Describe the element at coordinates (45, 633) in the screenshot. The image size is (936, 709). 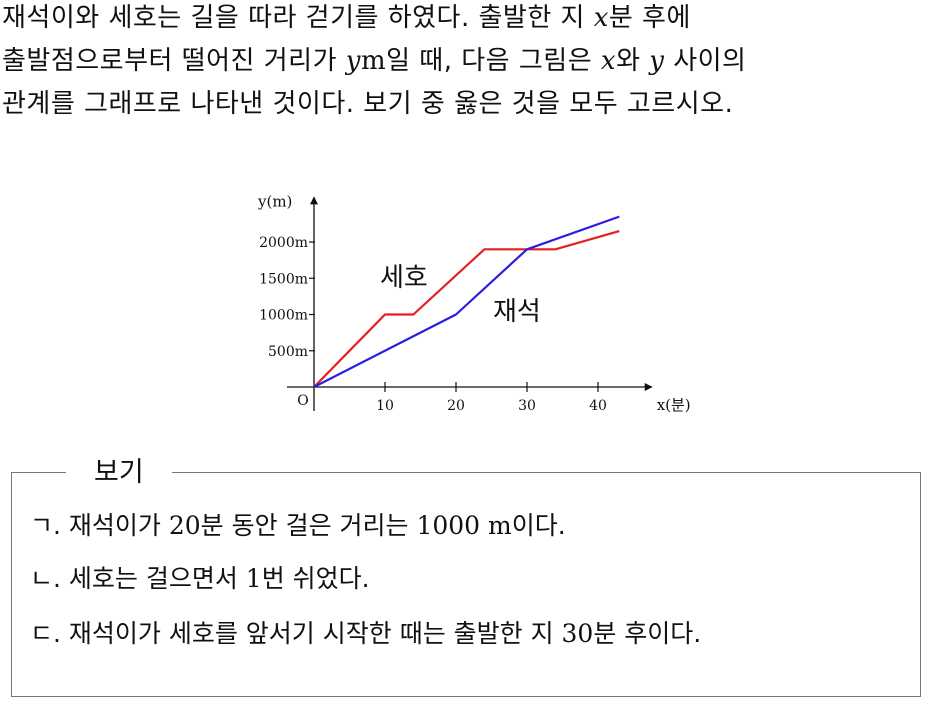
I see `item-marker: ㄷ.` at that location.